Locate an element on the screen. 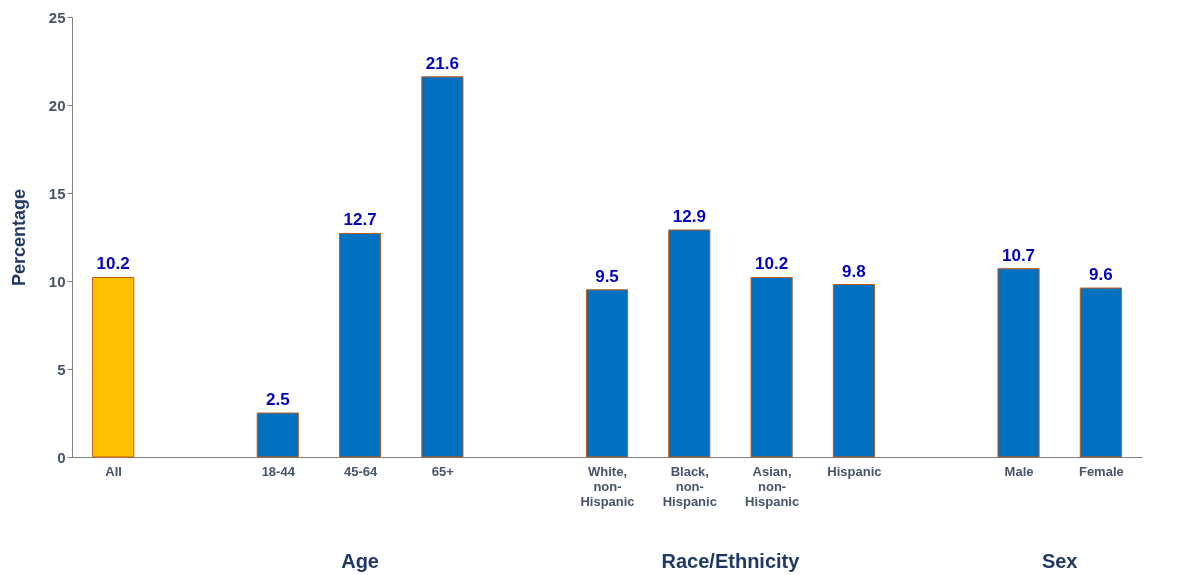  x-tick-label: White, non- Hispanic is located at coordinates (607, 486).